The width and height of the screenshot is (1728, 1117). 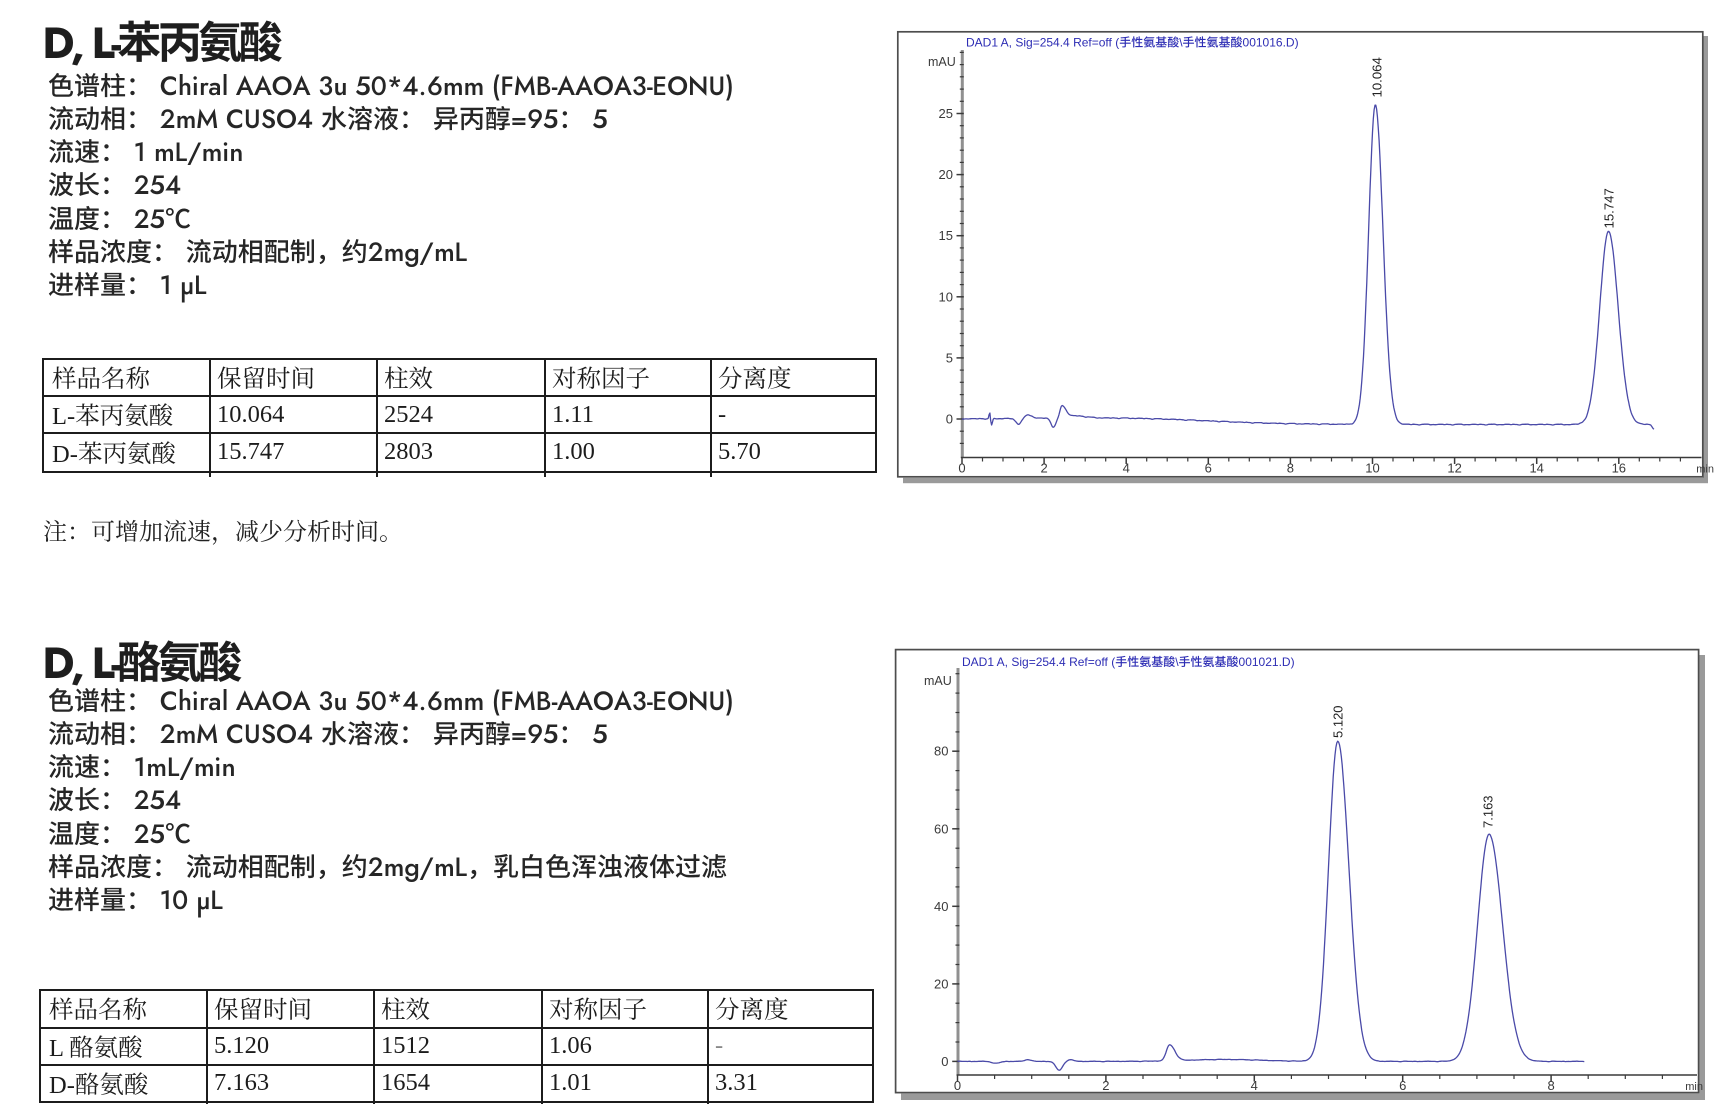 I want to click on svg-text: 5, so click(x=949, y=357).